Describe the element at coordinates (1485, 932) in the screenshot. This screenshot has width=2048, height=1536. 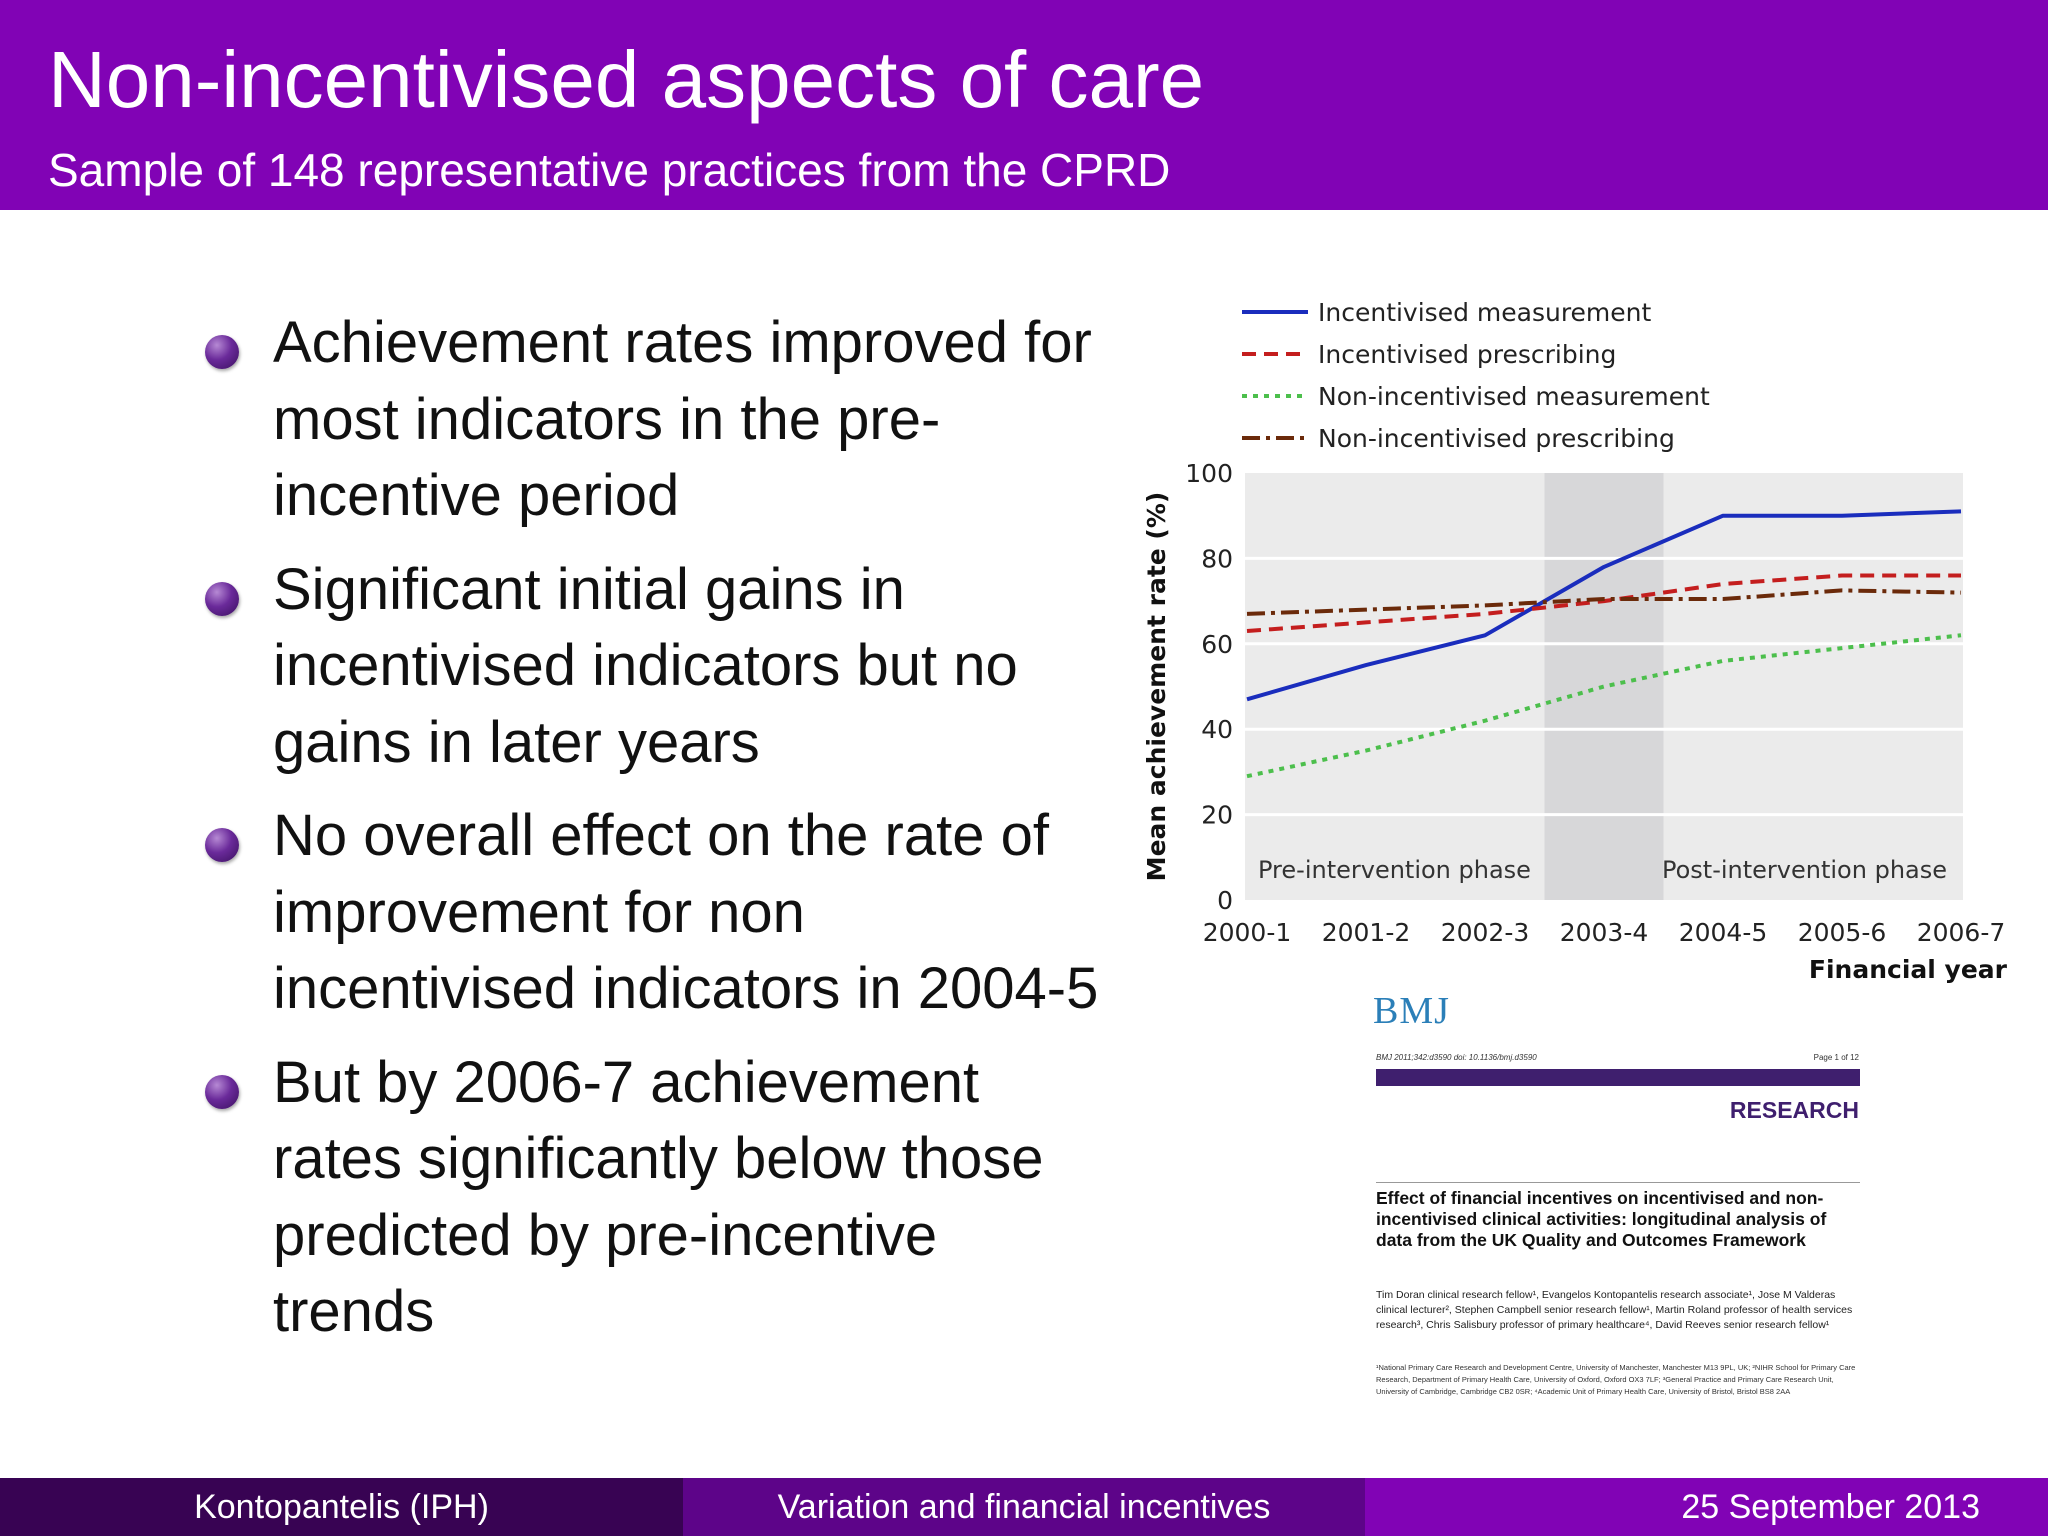
I see `x-tick-label: 2002-3` at that location.